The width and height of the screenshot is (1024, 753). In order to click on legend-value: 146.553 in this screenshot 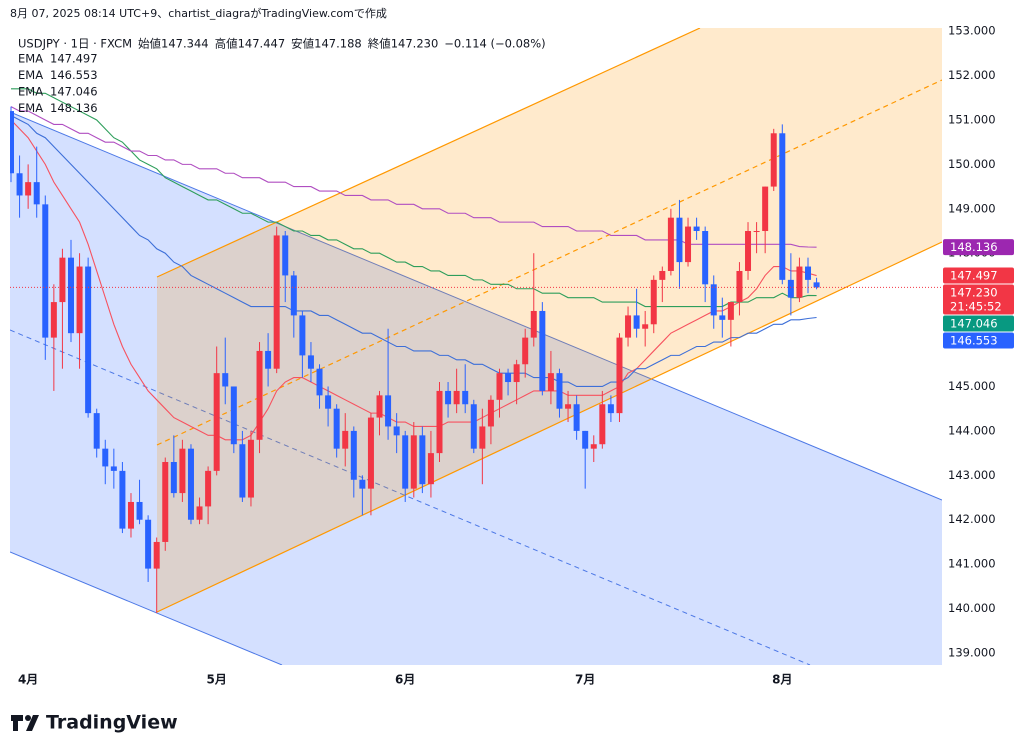, I will do `click(74, 75)`.